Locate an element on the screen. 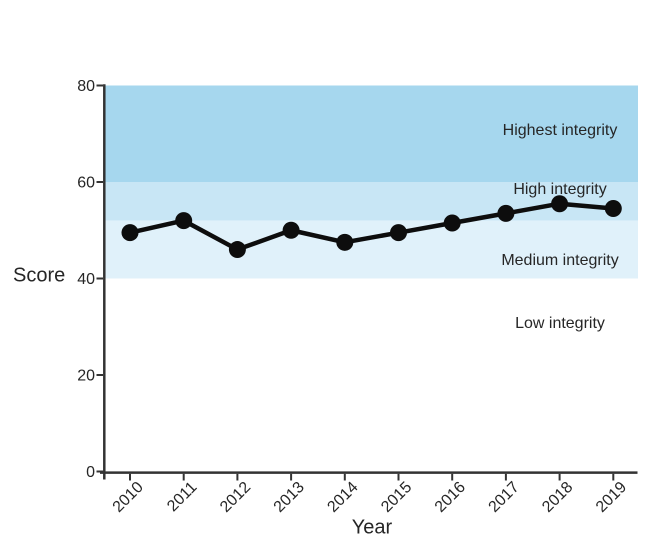 The width and height of the screenshot is (650, 552). x-axis-title: Year is located at coordinates (372, 527).